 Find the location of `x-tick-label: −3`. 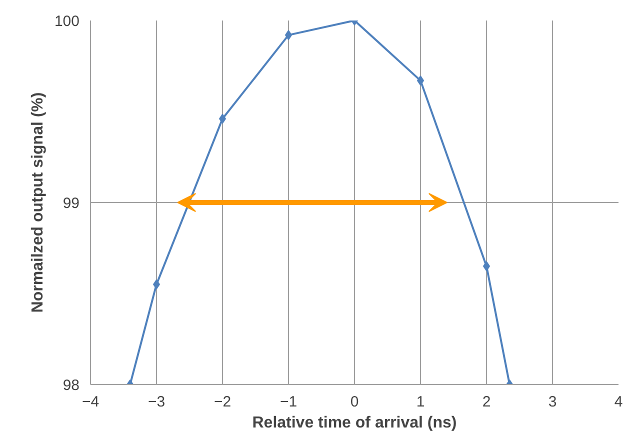

x-tick-label: −3 is located at coordinates (157, 402).